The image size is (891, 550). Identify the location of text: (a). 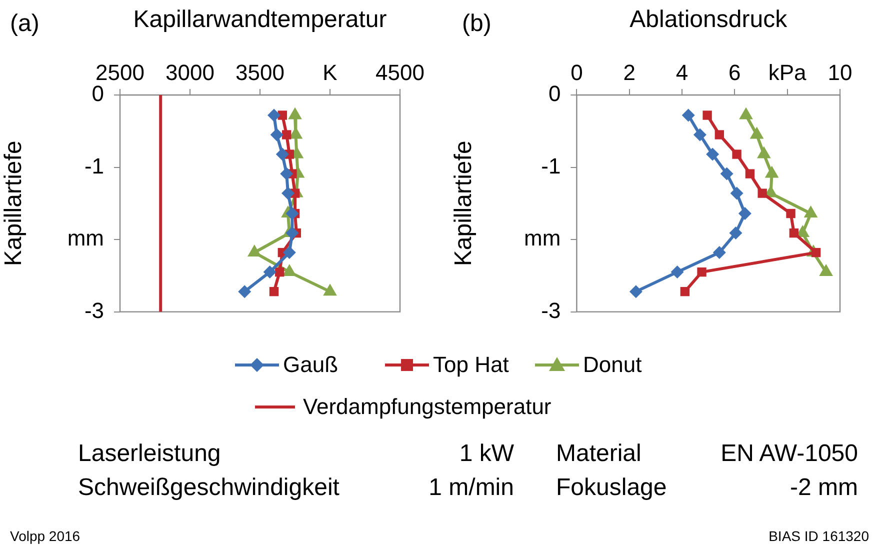
(25, 24).